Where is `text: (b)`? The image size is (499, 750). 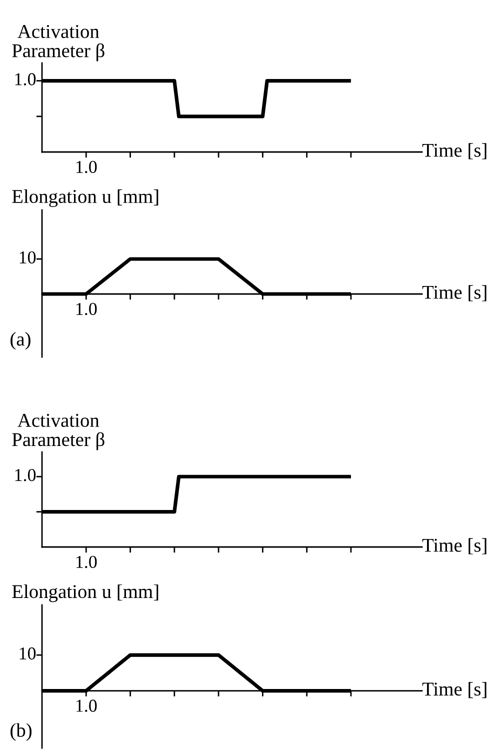
text: (b) is located at coordinates (21, 732).